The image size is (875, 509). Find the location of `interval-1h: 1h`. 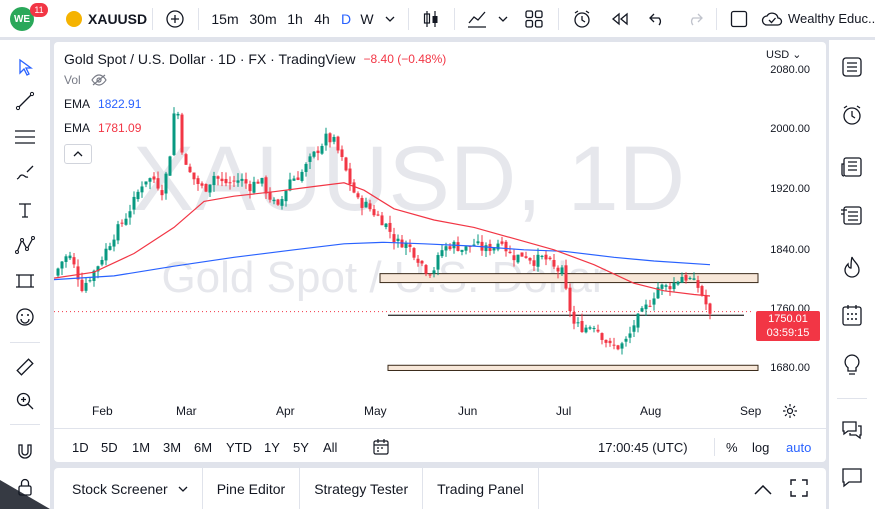

interval-1h: 1h is located at coordinates (295, 18).